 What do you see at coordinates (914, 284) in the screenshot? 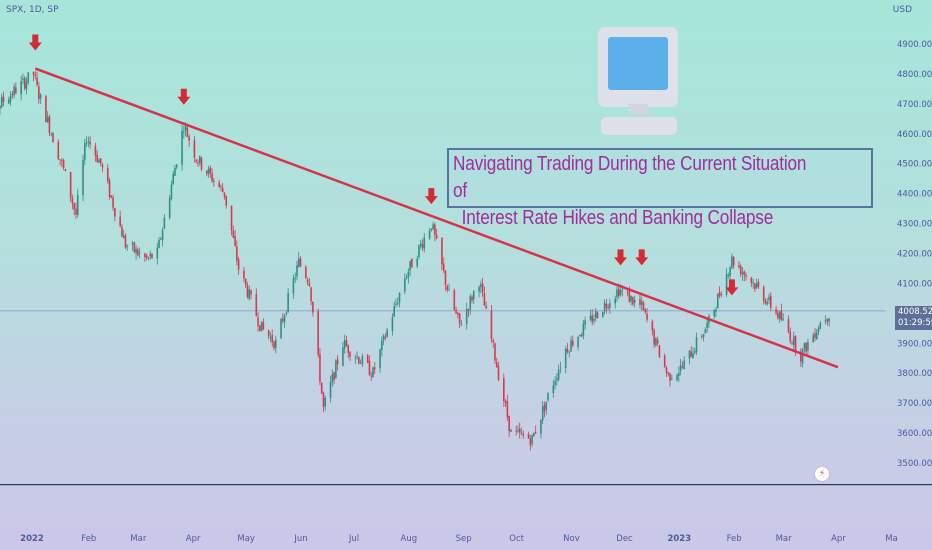
I see `y-tick-label: 4100.00` at bounding box center [914, 284].